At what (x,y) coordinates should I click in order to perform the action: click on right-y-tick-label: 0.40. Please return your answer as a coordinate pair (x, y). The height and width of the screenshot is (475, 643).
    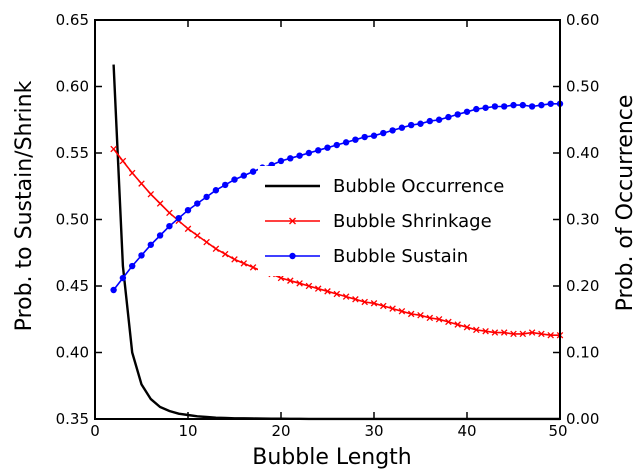
    Looking at the image, I should click on (582, 153).